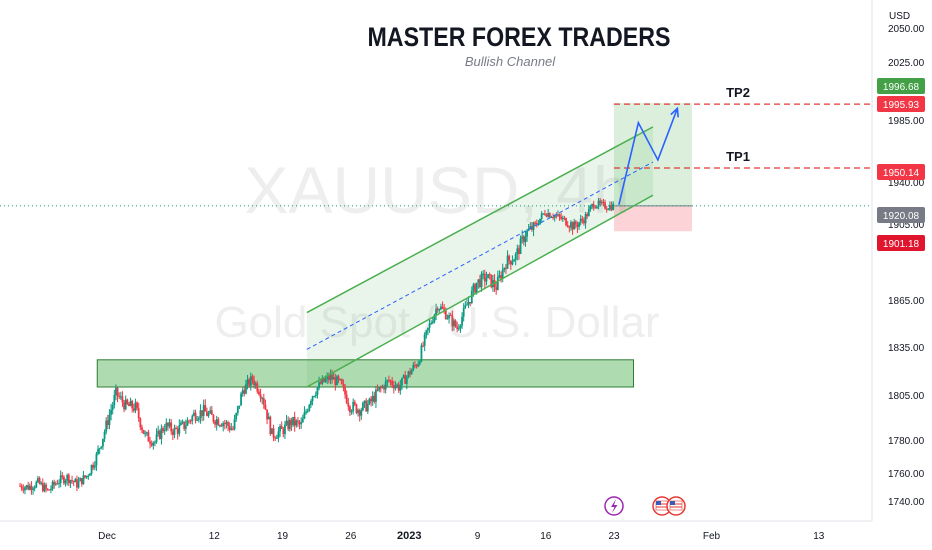 This screenshot has width=932, height=550. Describe the element at coordinates (906, 396) in the screenshot. I see `y-tick-label: 1805.00` at that location.